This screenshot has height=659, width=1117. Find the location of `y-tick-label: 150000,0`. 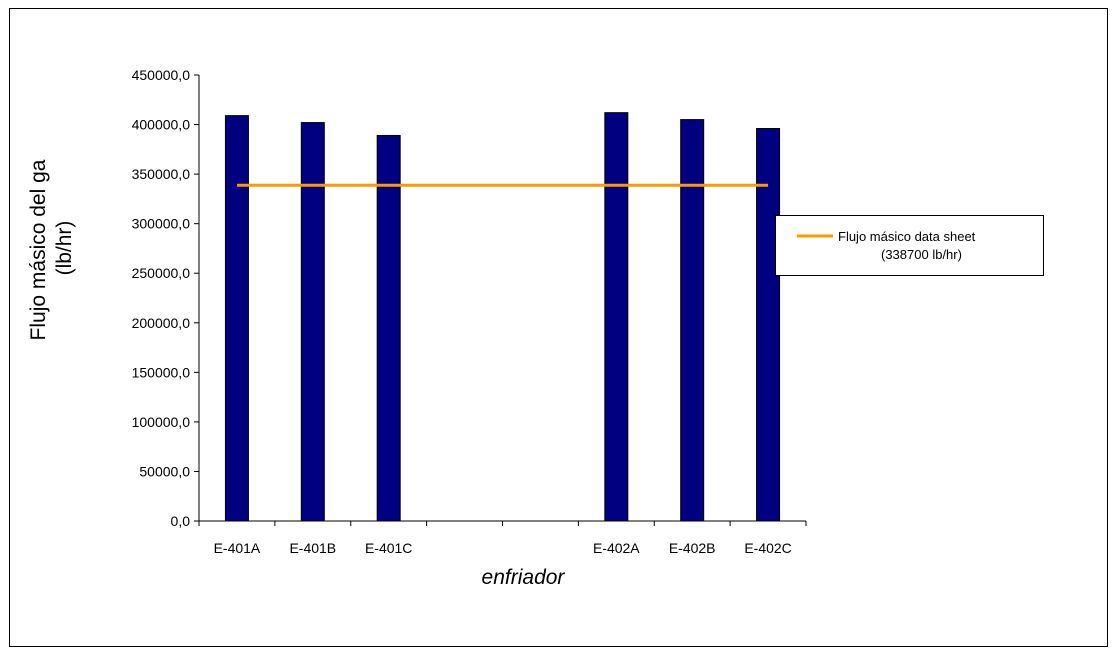

y-tick-label: 150000,0 is located at coordinates (161, 372).